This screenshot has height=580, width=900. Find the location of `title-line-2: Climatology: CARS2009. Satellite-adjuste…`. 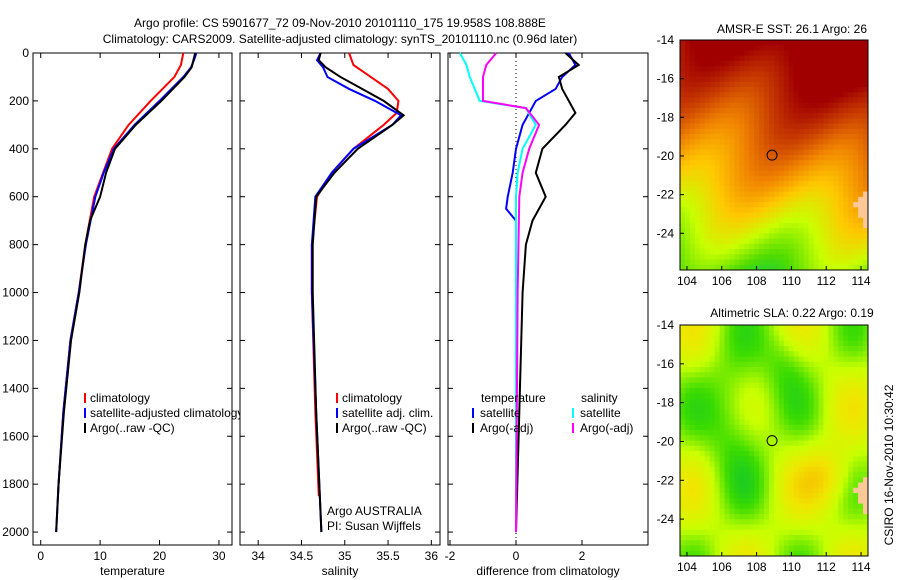

title-line-2: Climatology: CARS2009. Satellite-adjuste… is located at coordinates (340, 39).